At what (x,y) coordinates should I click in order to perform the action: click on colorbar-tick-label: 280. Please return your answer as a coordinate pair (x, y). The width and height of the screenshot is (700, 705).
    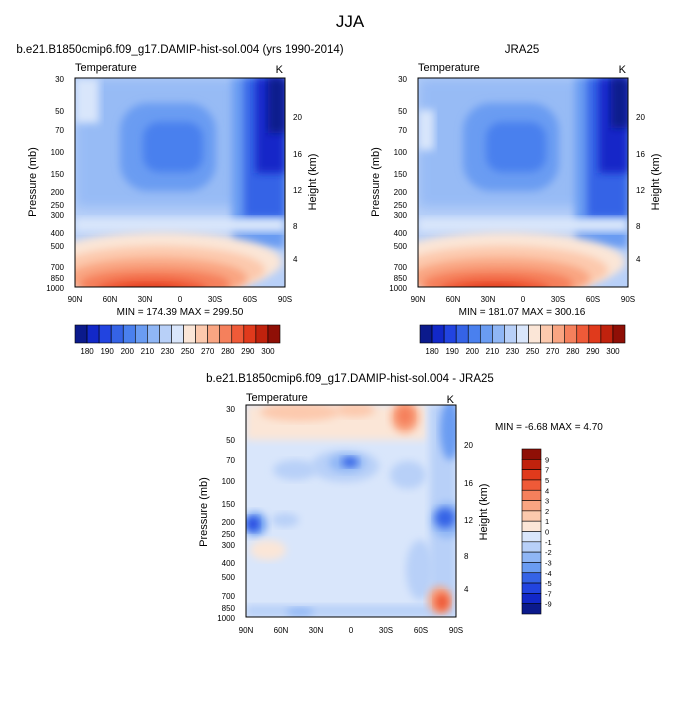
    Looking at the image, I should click on (573, 351).